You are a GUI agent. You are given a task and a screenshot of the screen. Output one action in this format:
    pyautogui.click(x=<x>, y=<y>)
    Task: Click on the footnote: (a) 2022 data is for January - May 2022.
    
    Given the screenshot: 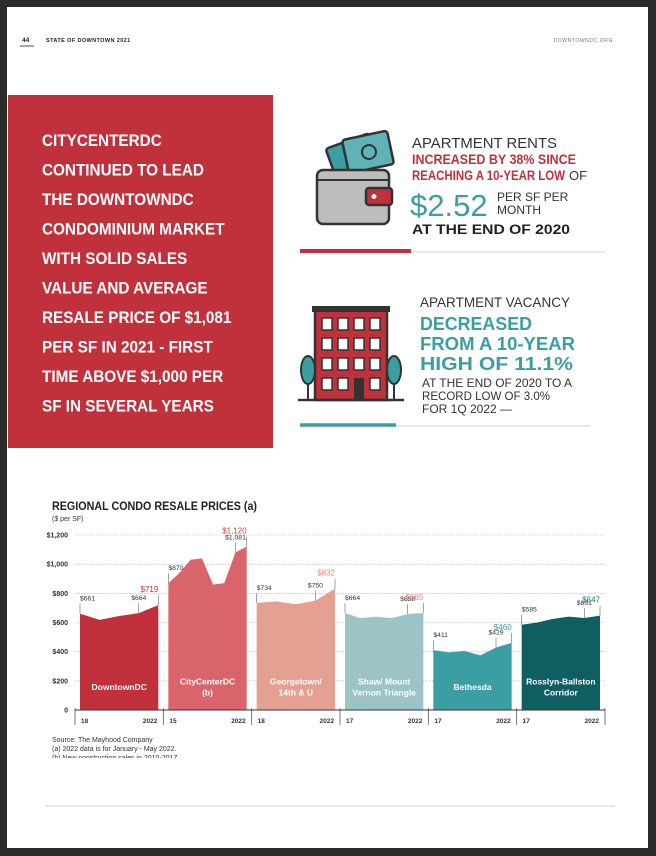 What is the action you would take?
    pyautogui.click(x=114, y=749)
    